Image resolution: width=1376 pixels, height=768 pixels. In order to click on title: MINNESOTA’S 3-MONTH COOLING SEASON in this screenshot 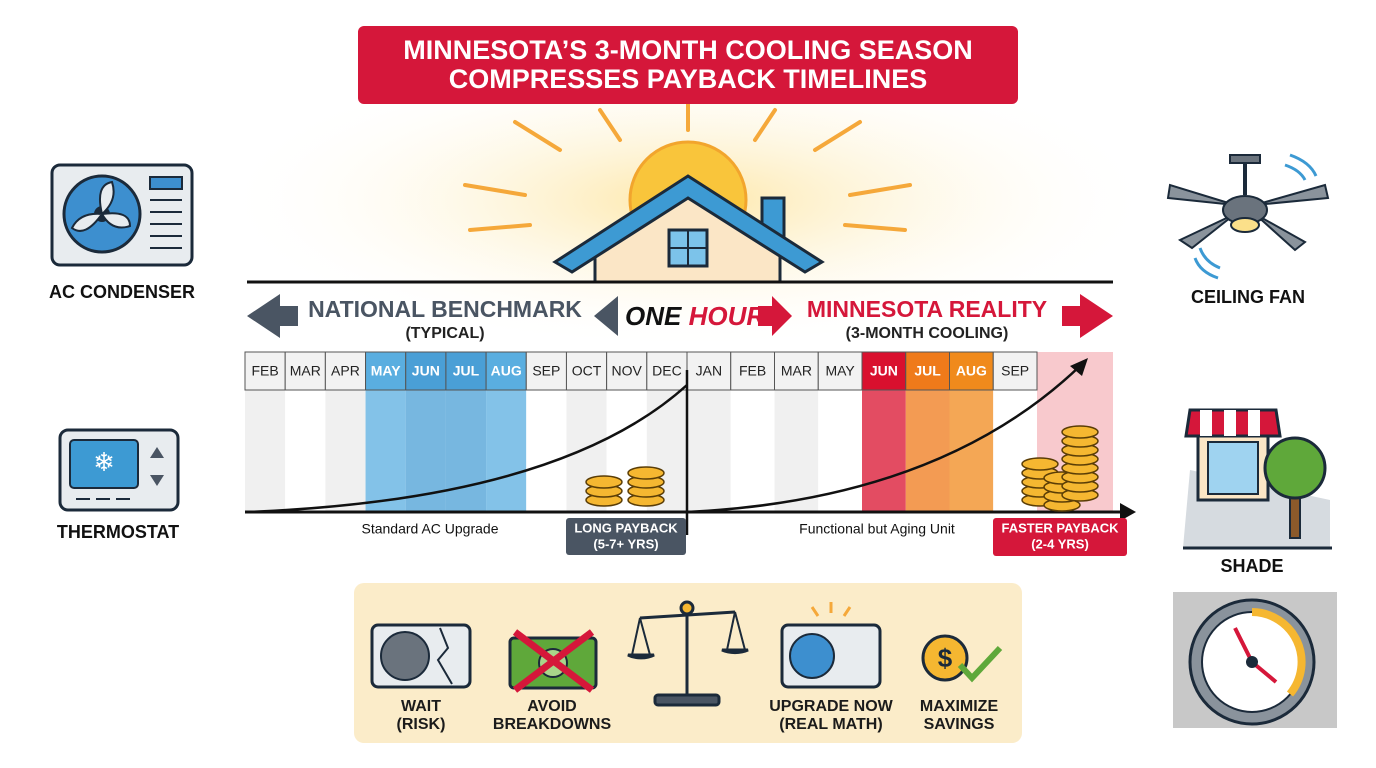, I will do `click(688, 50)`.